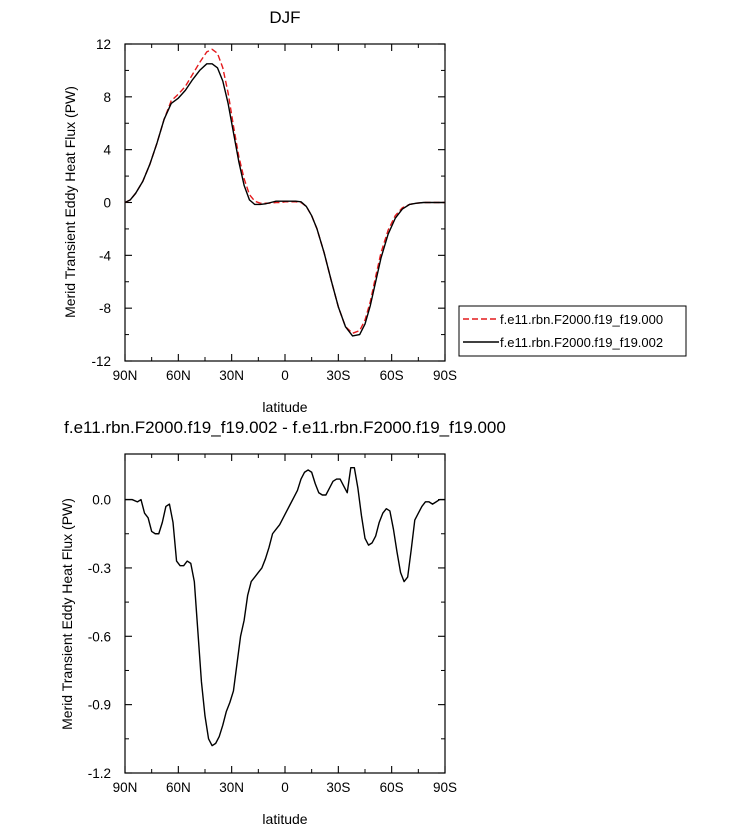 This screenshot has height=834, width=733. I want to click on y-tick-label: -4, so click(105, 255).